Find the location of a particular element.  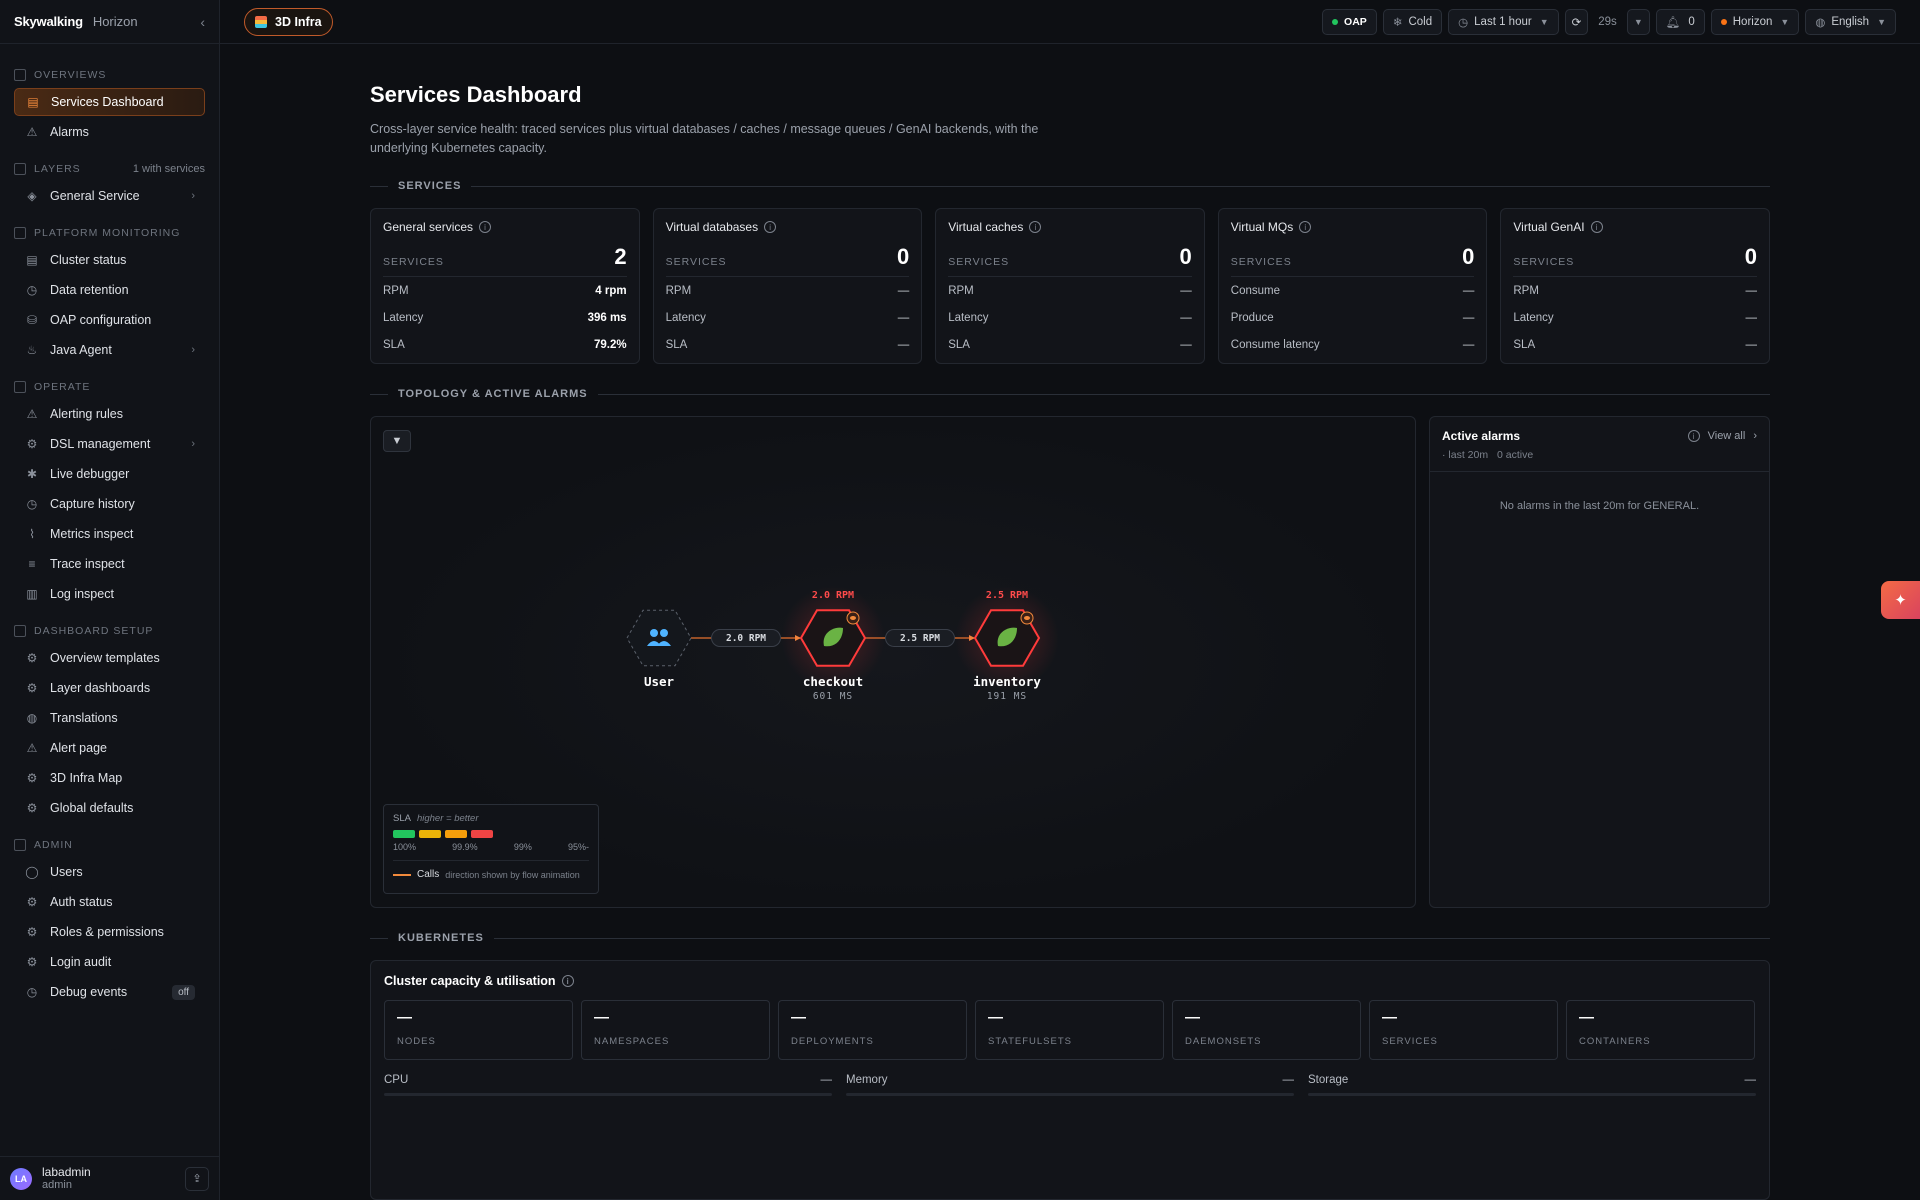

user-meta: labadmin admin is located at coordinates (66, 1178).